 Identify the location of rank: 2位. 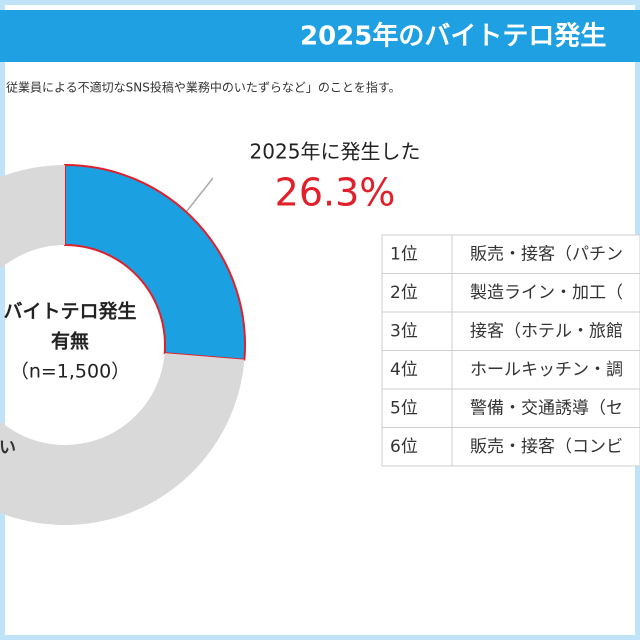
(404, 293).